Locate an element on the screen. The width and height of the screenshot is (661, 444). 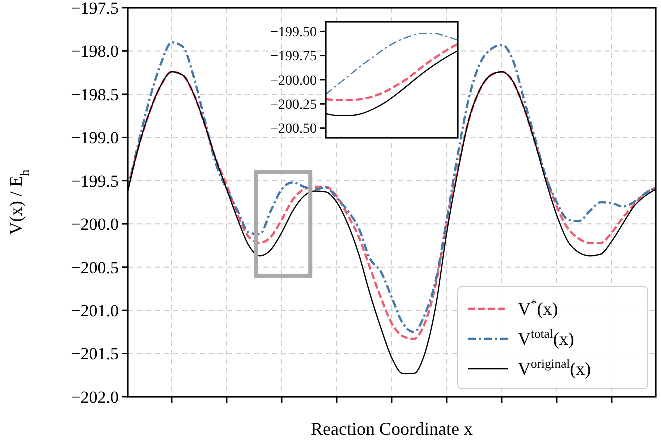
y-tick-label: −199.75 is located at coordinates (293, 57).